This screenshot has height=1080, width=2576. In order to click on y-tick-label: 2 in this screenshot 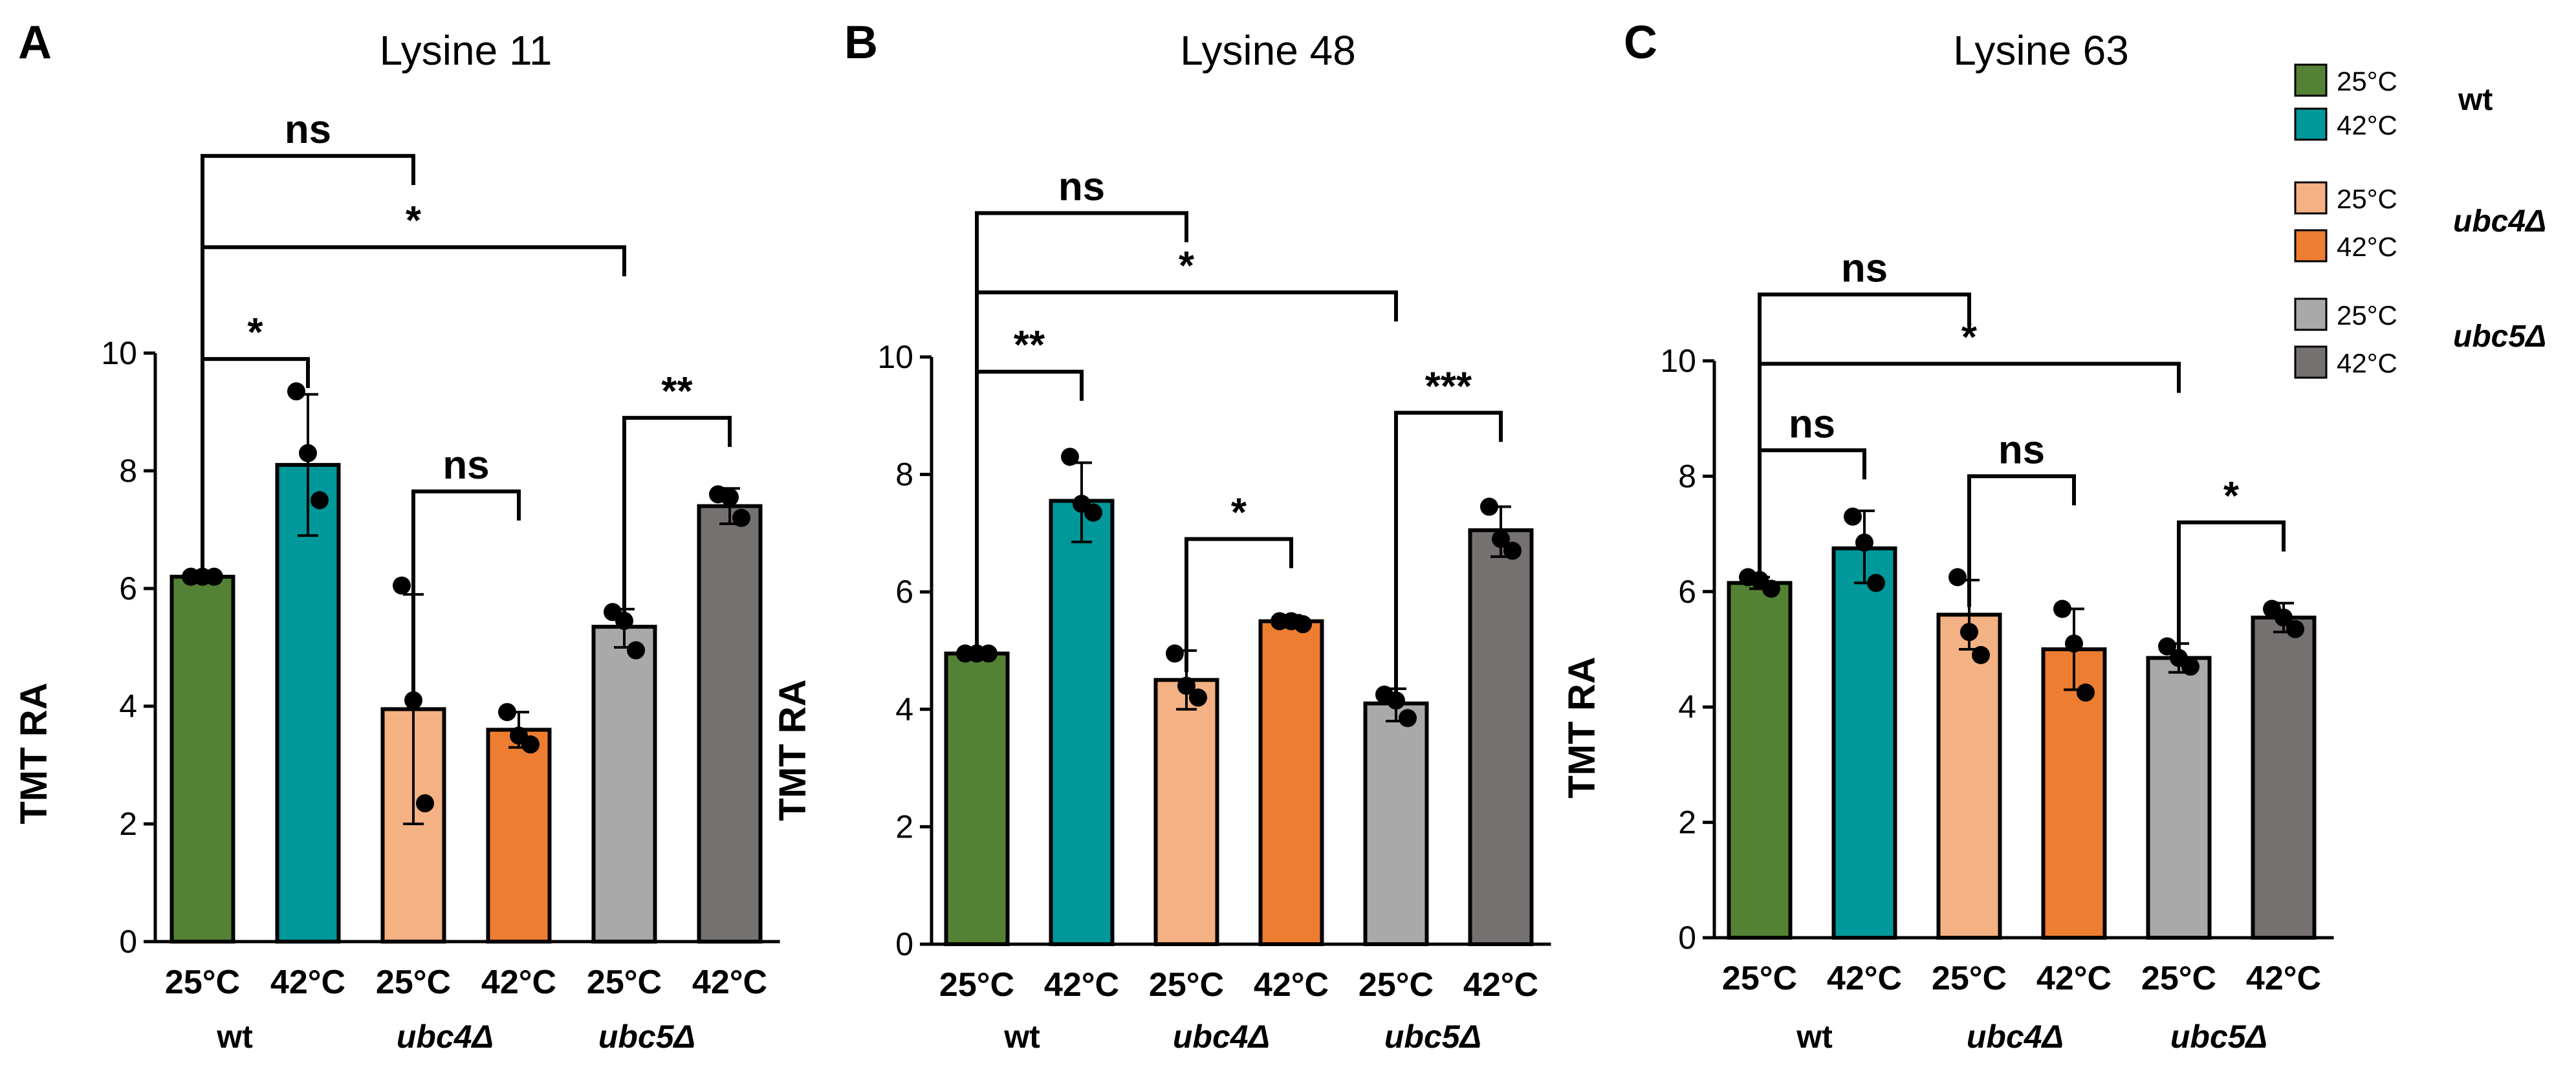, I will do `click(1687, 823)`.